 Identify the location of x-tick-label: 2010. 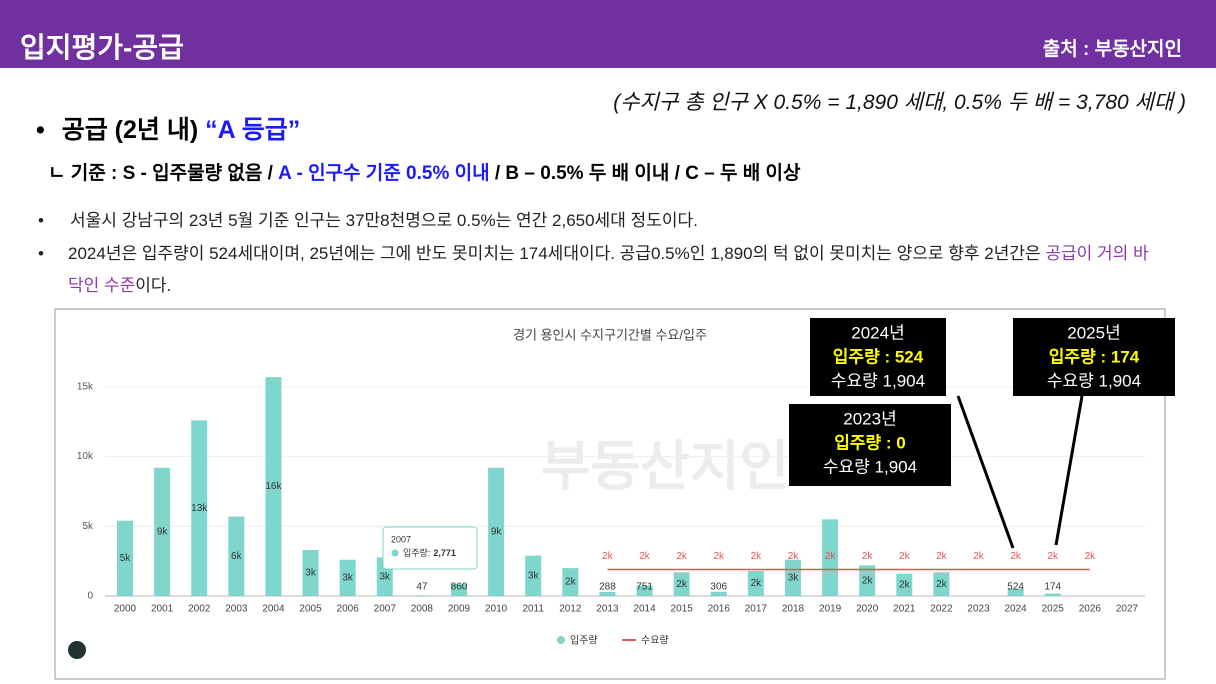
(496, 609).